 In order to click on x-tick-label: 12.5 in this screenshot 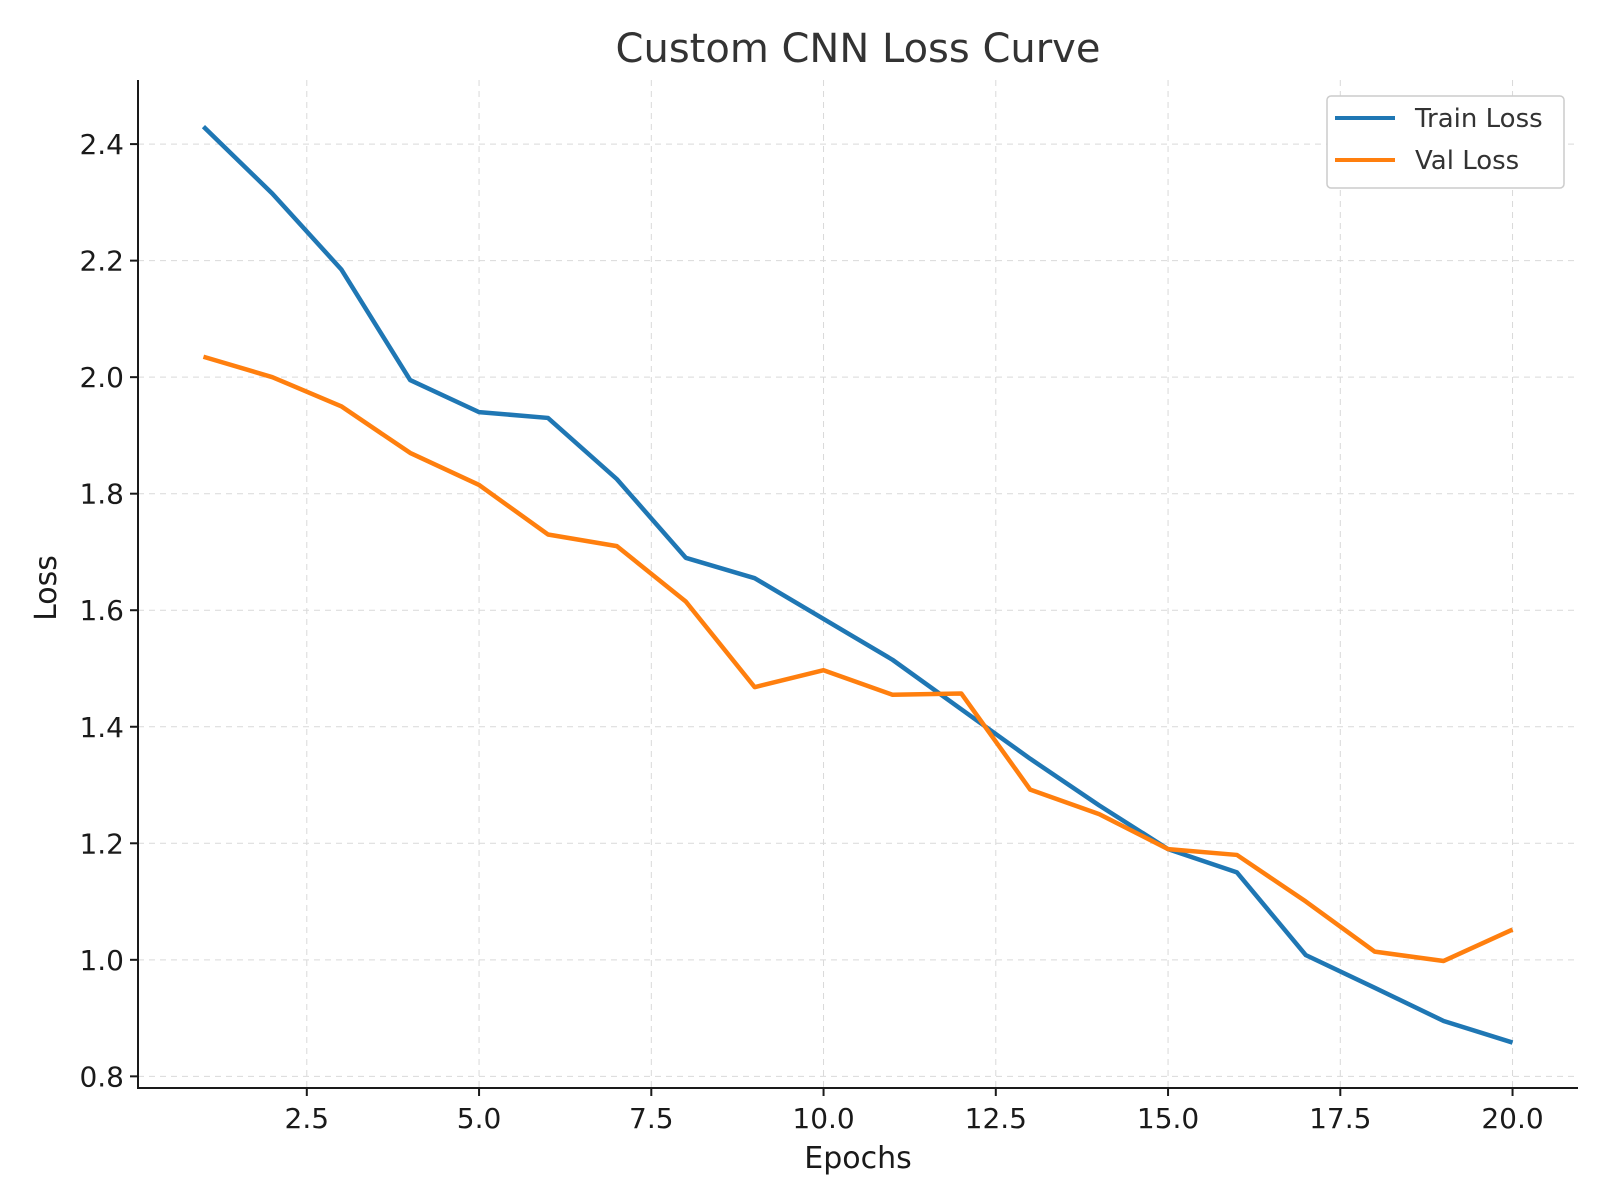, I will do `click(996, 1118)`.